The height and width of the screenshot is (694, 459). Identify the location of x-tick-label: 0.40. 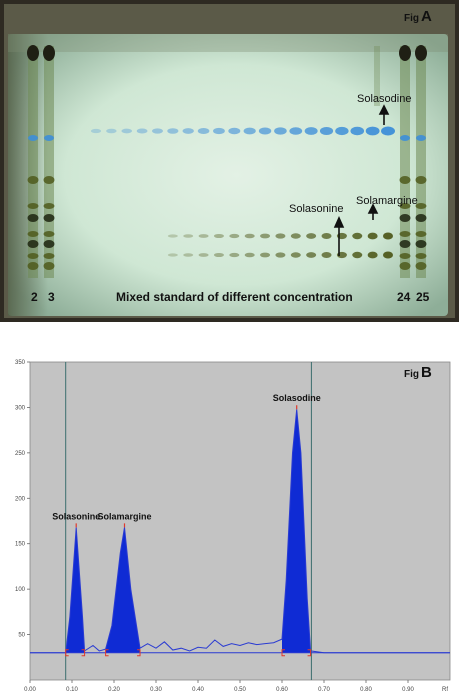
(198, 690).